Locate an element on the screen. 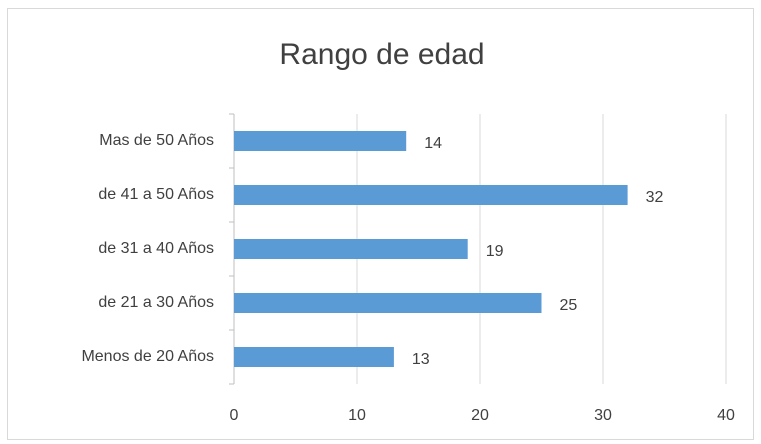  y-tick-label: Mas de 50 Años is located at coordinates (156, 140).